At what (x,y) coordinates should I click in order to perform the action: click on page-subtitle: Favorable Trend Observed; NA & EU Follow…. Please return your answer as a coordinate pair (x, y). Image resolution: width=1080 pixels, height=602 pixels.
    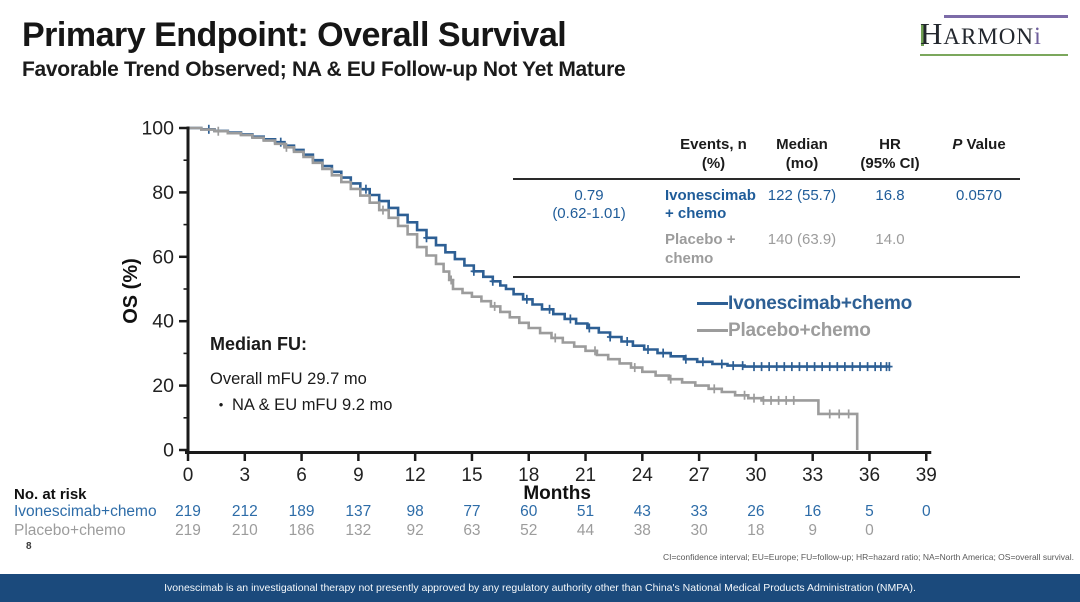
    Looking at the image, I should click on (324, 69).